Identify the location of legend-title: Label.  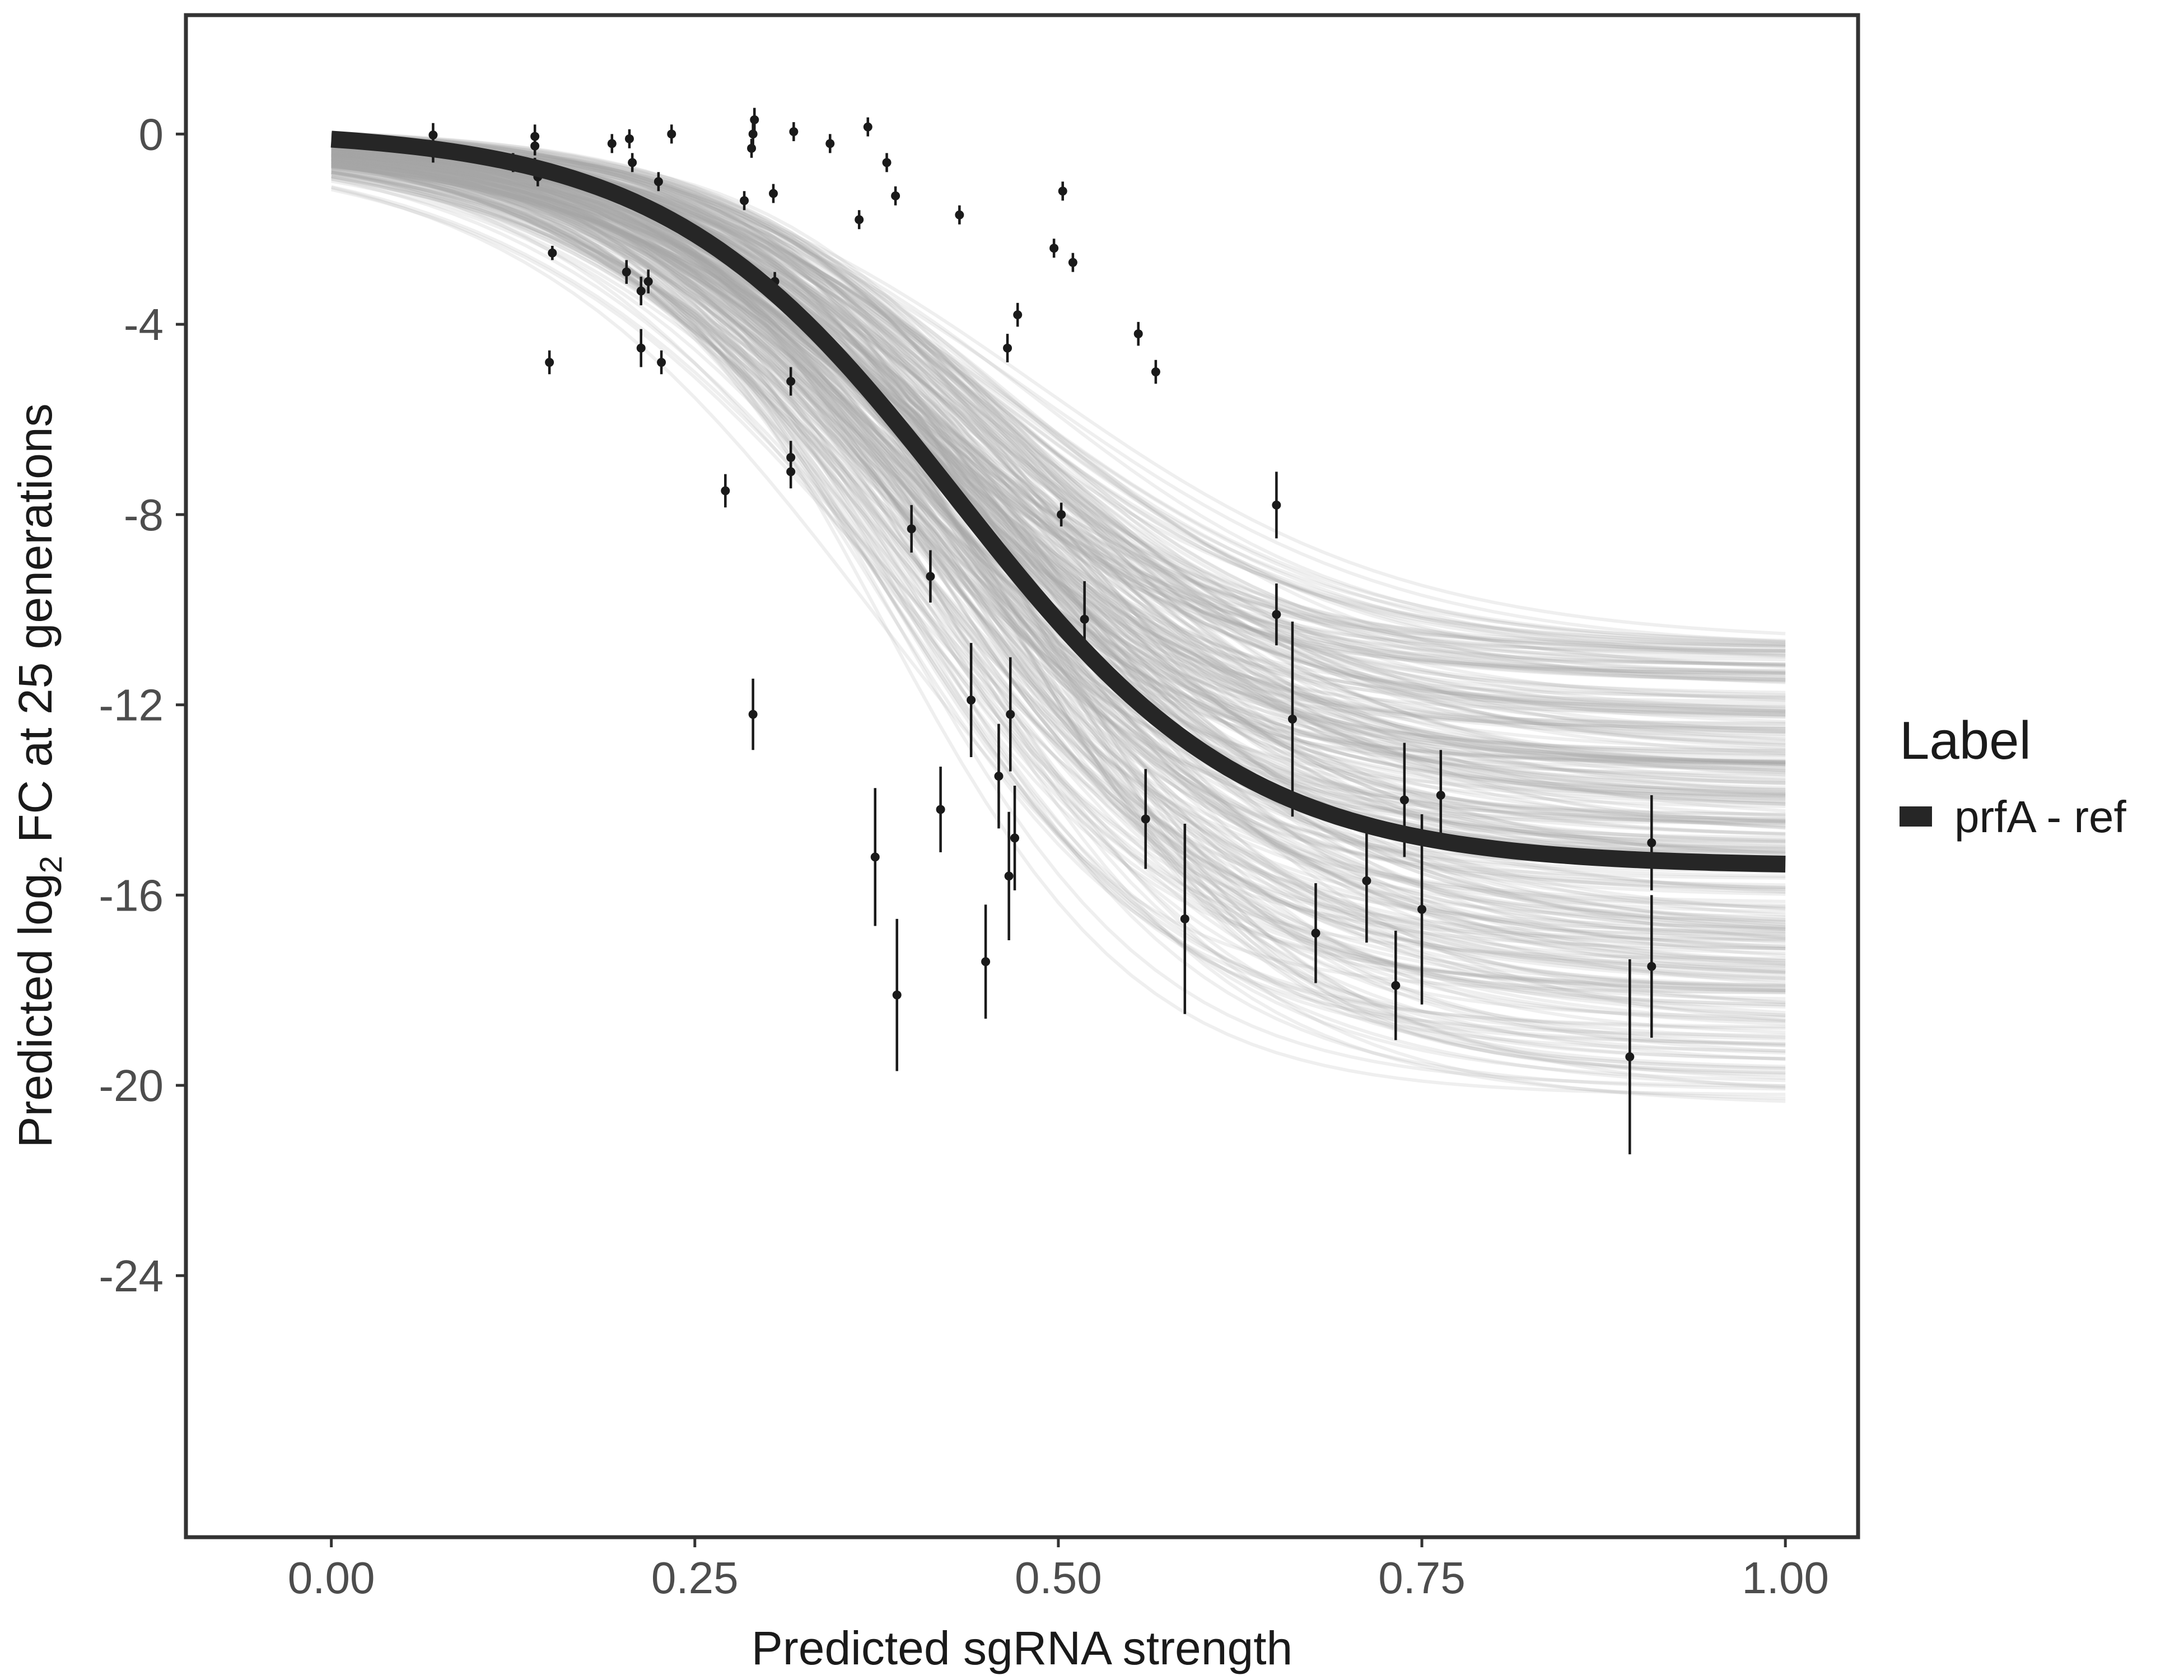
(1966, 741).